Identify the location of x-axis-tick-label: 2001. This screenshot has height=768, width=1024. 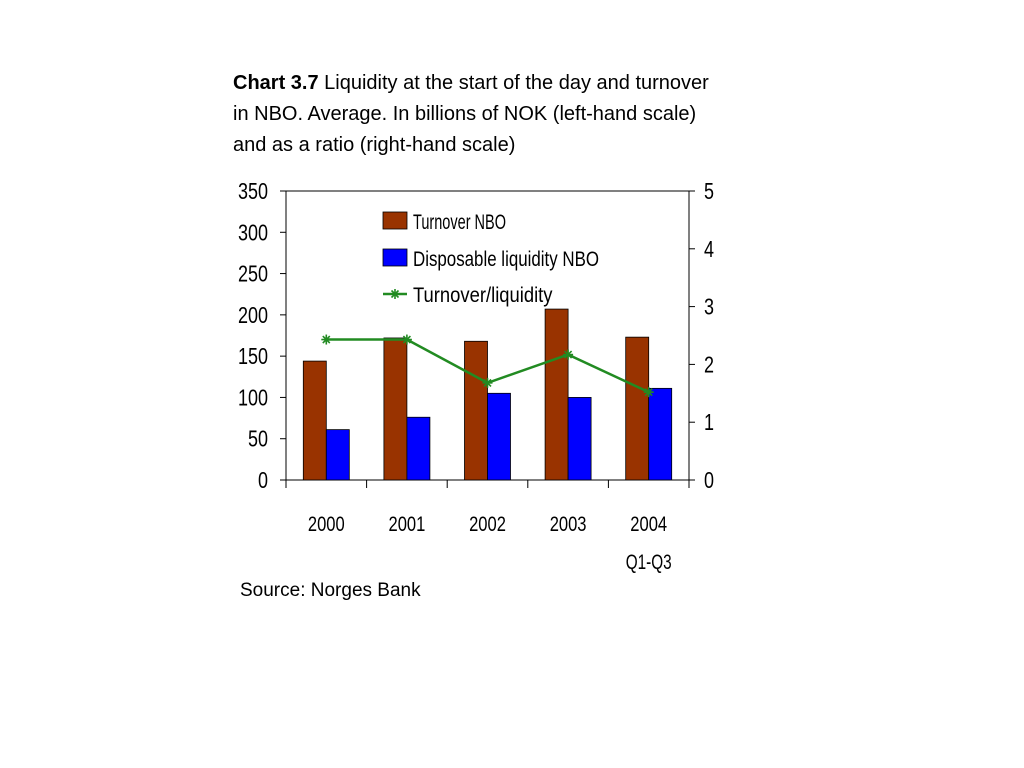
(407, 524).